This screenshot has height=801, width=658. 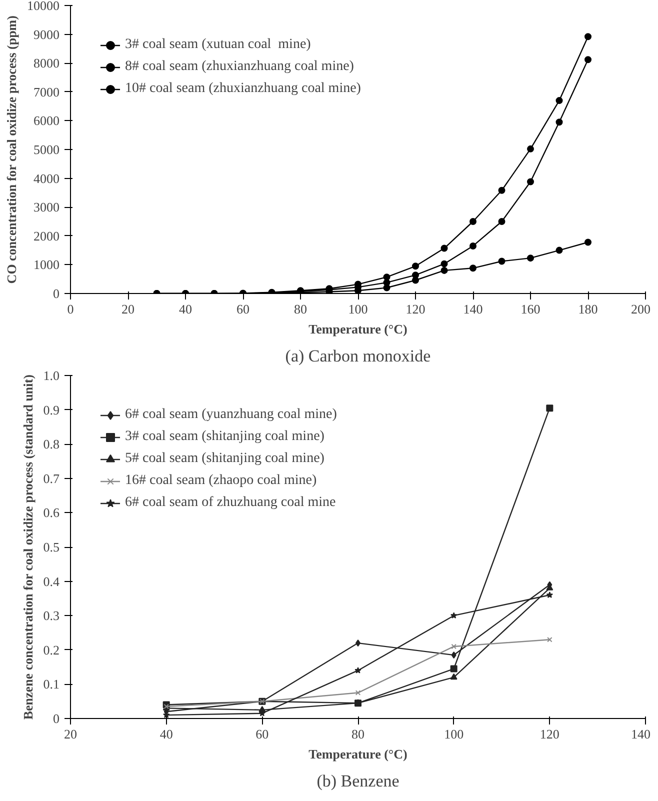 What do you see at coordinates (588, 309) in the screenshot?
I see `x-tick-label: 180` at bounding box center [588, 309].